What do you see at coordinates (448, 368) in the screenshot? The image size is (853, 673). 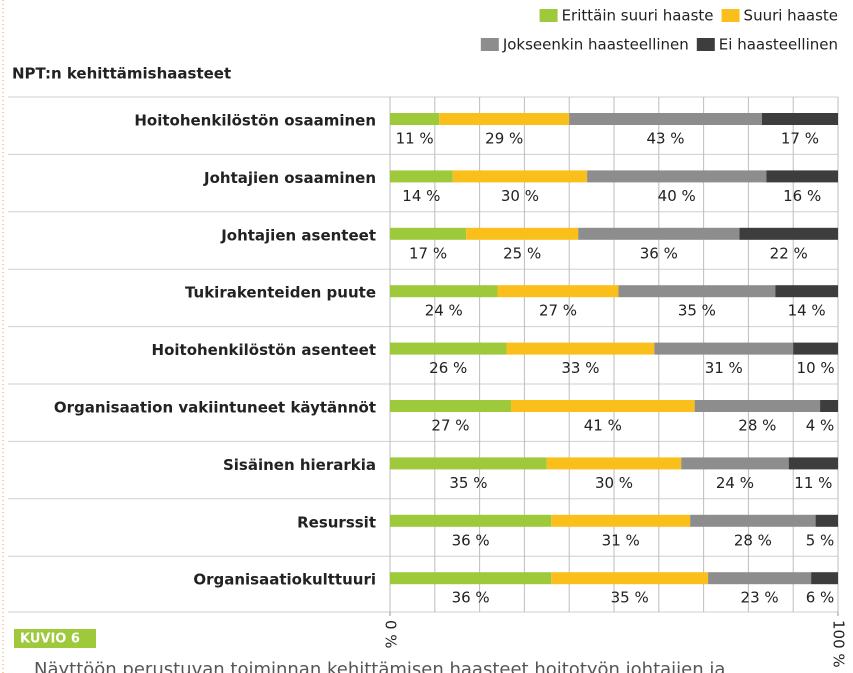 I see `data-label: 26 %` at bounding box center [448, 368].